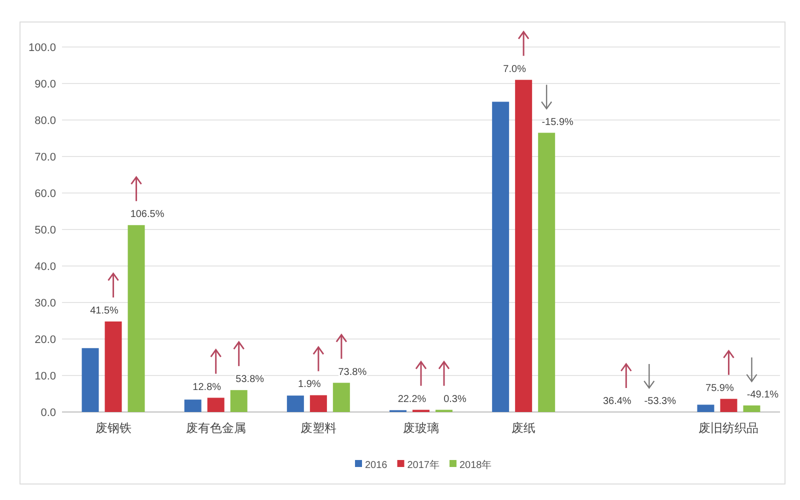  What do you see at coordinates (250, 380) in the screenshot?
I see `annotation: 53.8%` at bounding box center [250, 380].